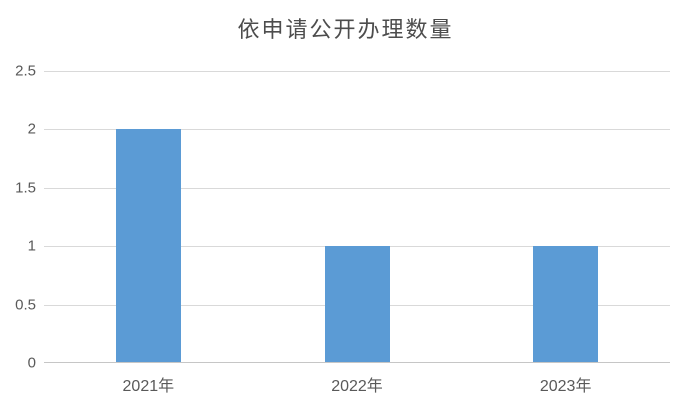  I want to click on x-axis: 2021年 2022年 2023年, so click(357, 384).